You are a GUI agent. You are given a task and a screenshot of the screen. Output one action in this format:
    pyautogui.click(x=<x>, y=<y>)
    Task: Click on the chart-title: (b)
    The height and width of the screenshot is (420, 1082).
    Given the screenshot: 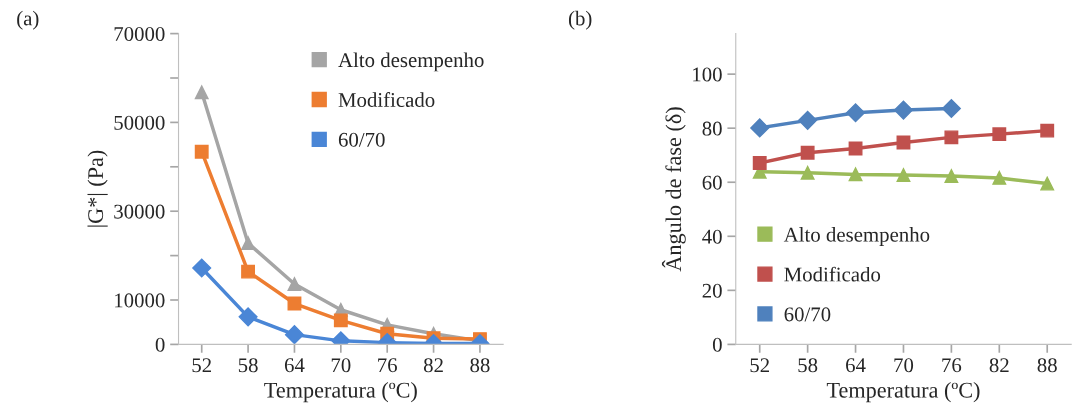 What is the action you would take?
    pyautogui.click(x=580, y=20)
    